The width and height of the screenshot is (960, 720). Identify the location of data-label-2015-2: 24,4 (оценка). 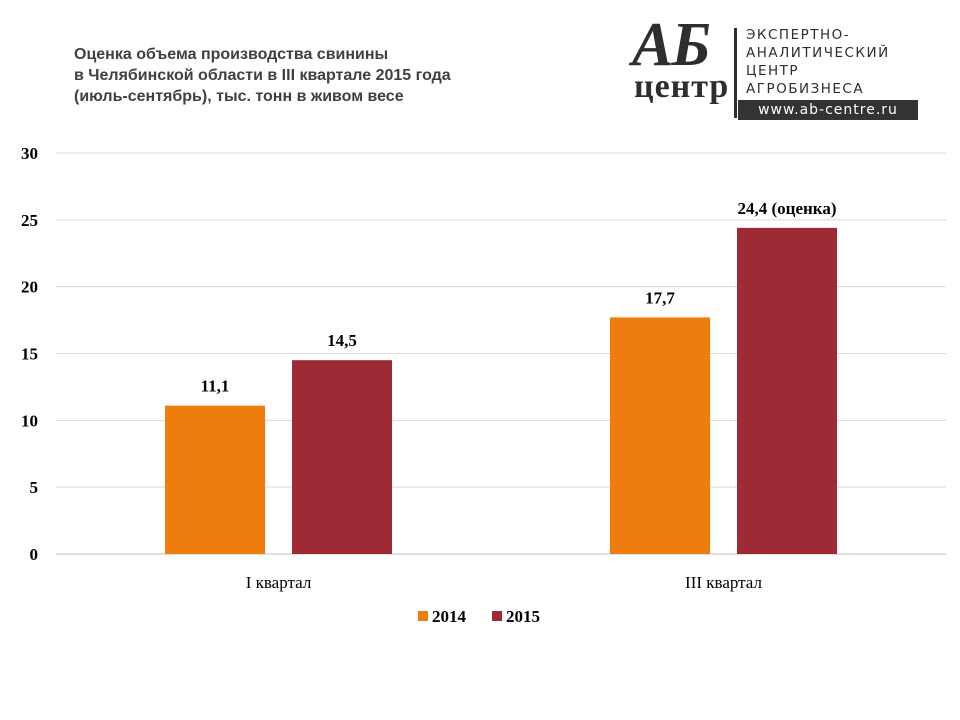
(787, 208).